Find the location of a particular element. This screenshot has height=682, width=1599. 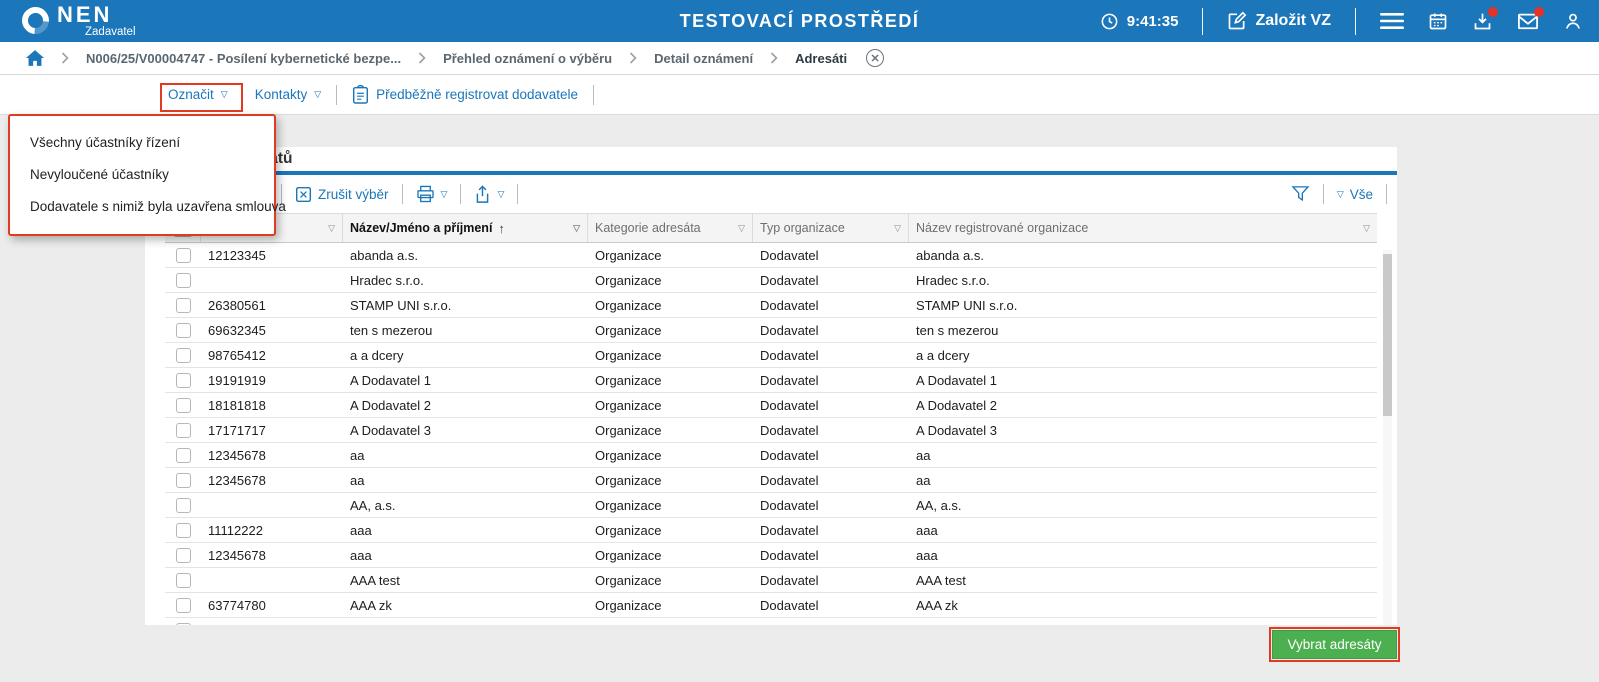

cell-registered-org: aaa is located at coordinates (927, 555).